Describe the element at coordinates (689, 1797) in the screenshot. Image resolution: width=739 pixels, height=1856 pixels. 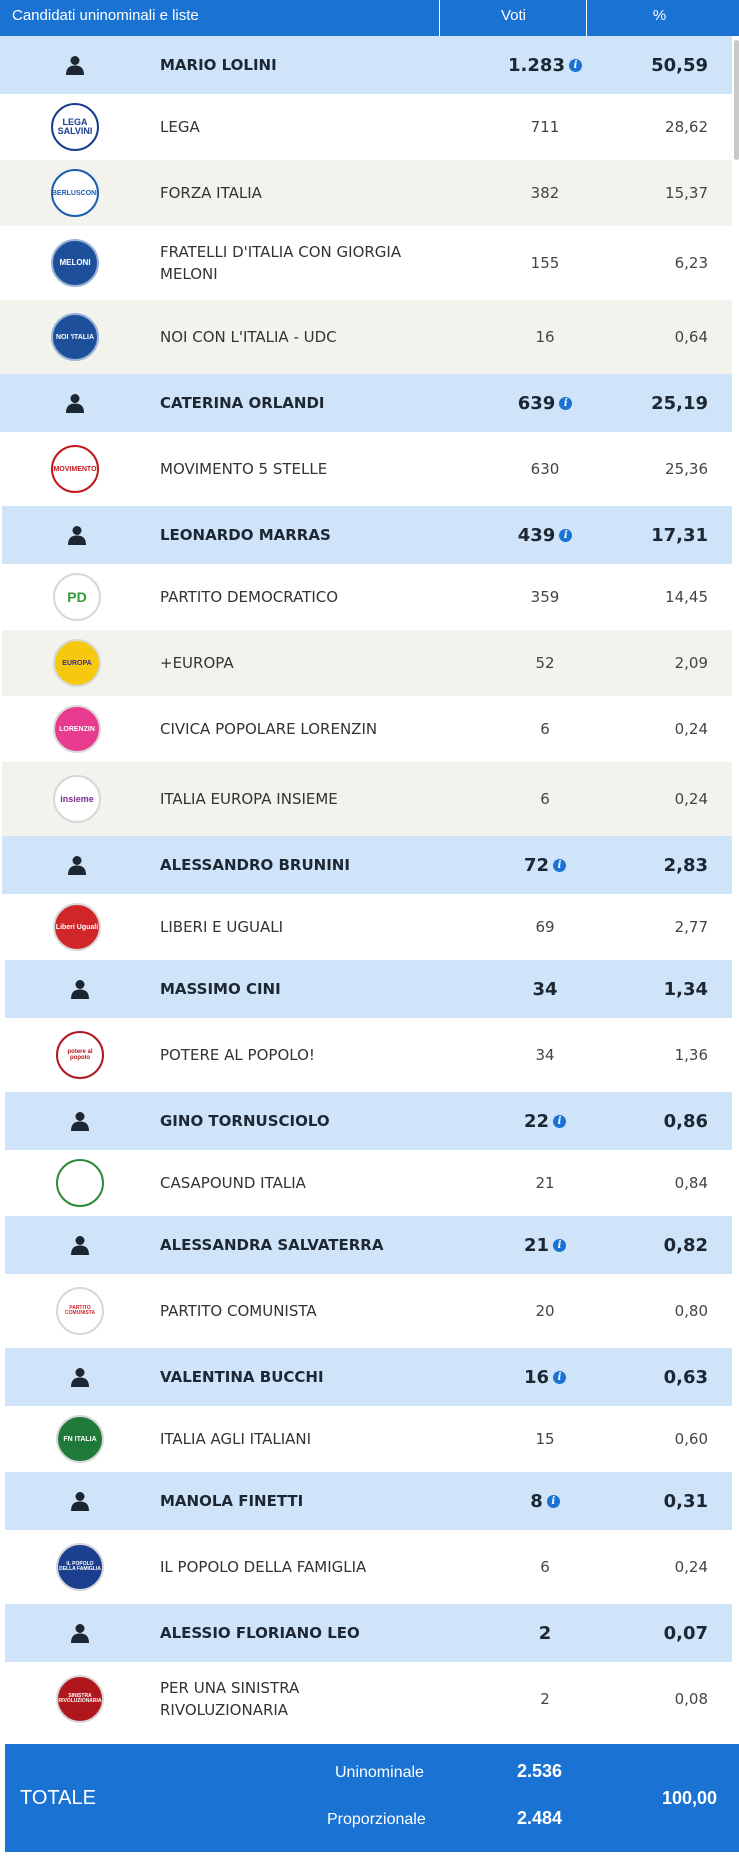
I see `total-percent: 100,00` at that location.